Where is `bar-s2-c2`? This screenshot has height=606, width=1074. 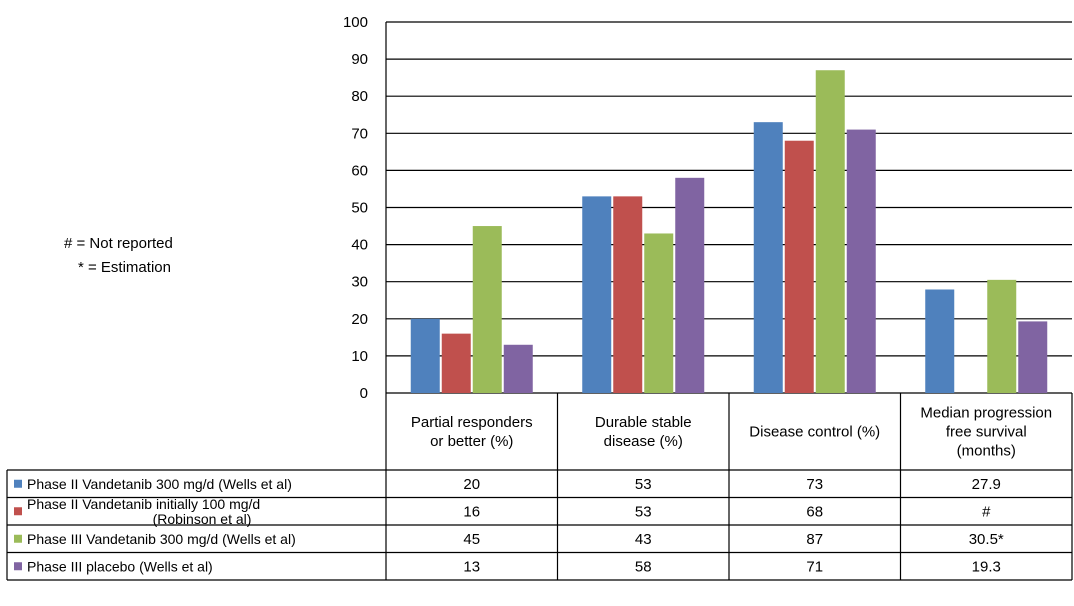 bar-s2-c2 is located at coordinates (830, 231).